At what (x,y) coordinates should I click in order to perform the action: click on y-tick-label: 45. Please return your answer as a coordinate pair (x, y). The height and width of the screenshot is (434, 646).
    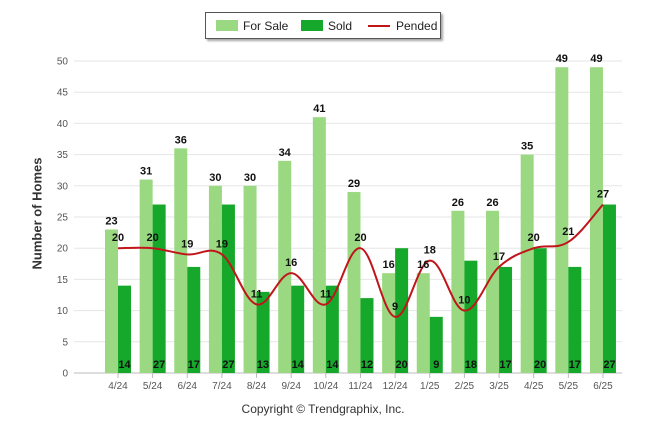
    Looking at the image, I should click on (63, 93).